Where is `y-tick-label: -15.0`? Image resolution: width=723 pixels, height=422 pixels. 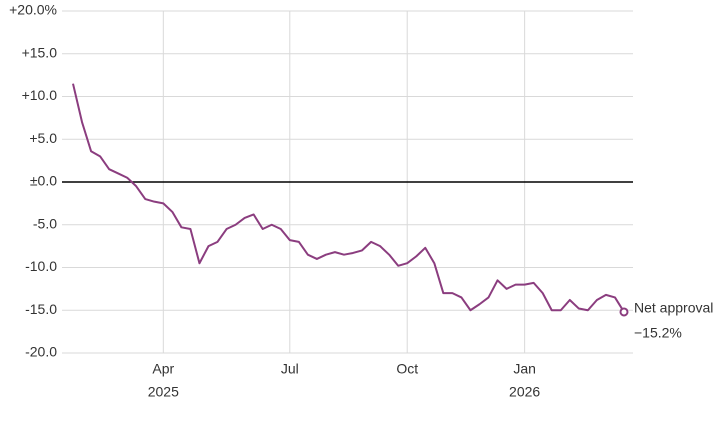 y-tick-label: -15.0 is located at coordinates (41, 309).